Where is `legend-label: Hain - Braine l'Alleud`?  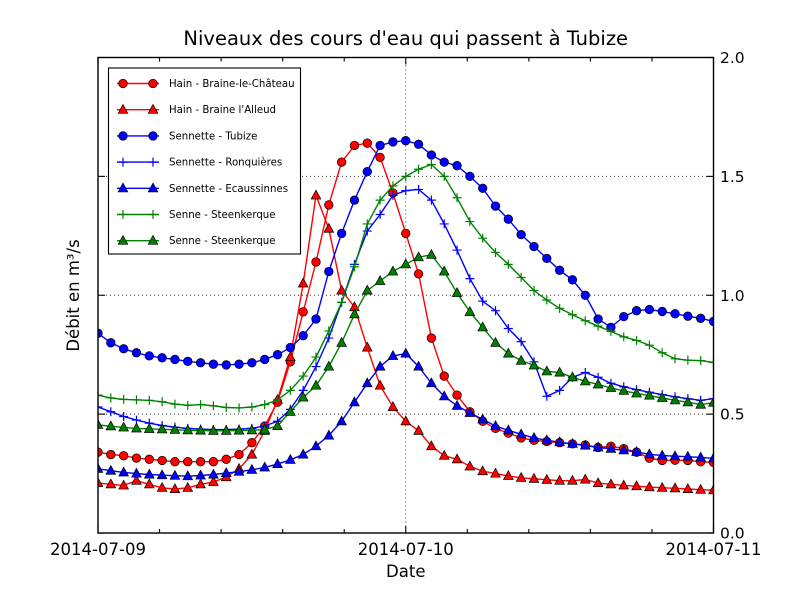
legend-label: Hain - Braine l'Alleud is located at coordinates (222, 110).